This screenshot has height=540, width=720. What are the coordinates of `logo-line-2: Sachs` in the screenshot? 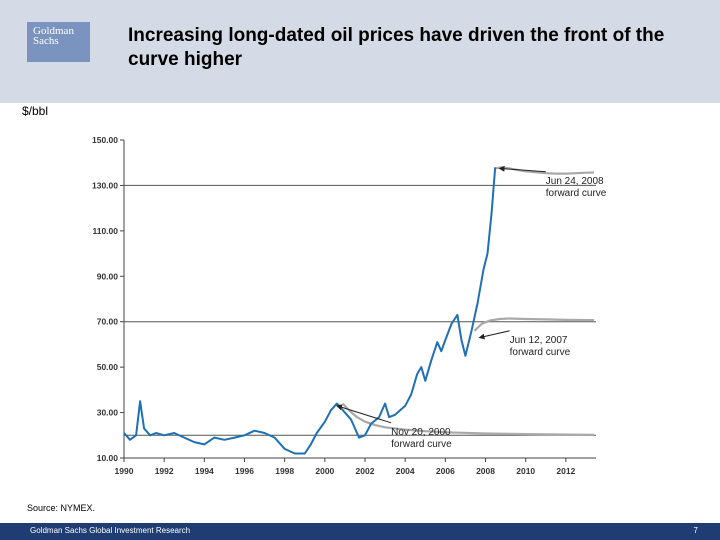 It's located at (46, 41).